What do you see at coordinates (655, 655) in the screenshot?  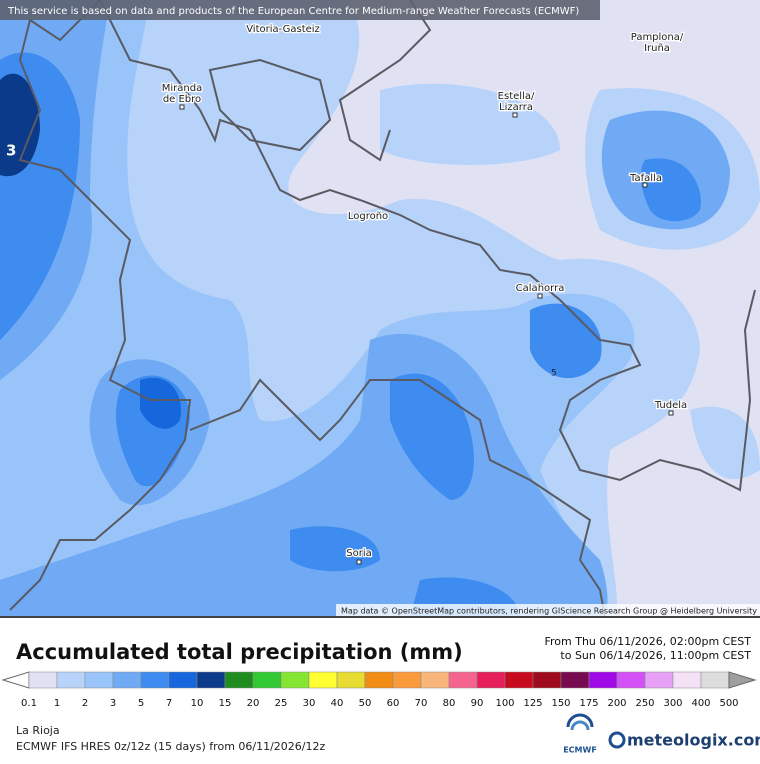 I see `period-to: to Sun 06/14/2026, 11:00pm CEST` at bounding box center [655, 655].